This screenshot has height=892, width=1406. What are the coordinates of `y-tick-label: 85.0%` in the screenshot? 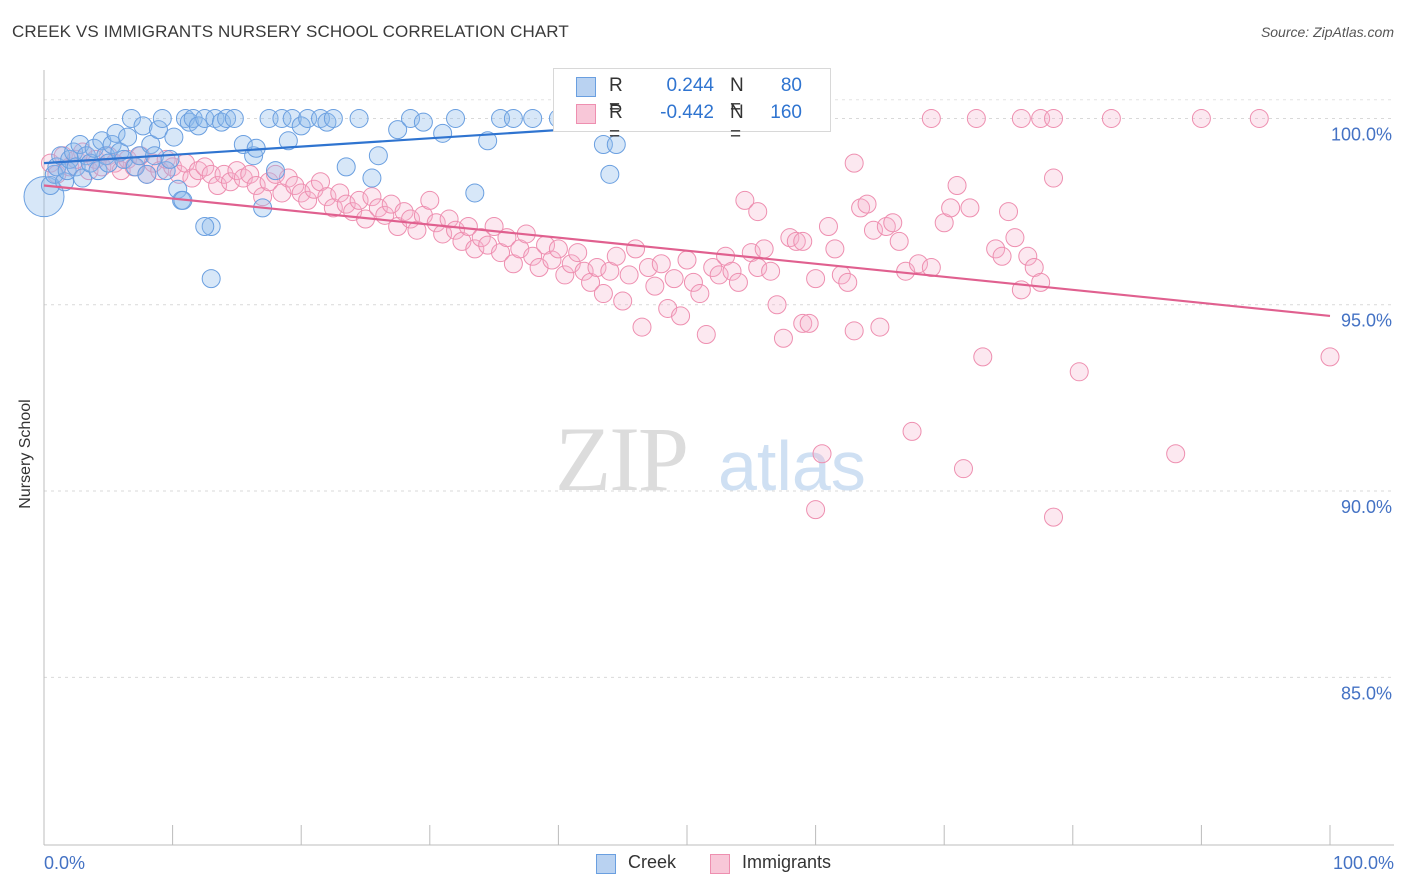 It's located at (1366, 693).